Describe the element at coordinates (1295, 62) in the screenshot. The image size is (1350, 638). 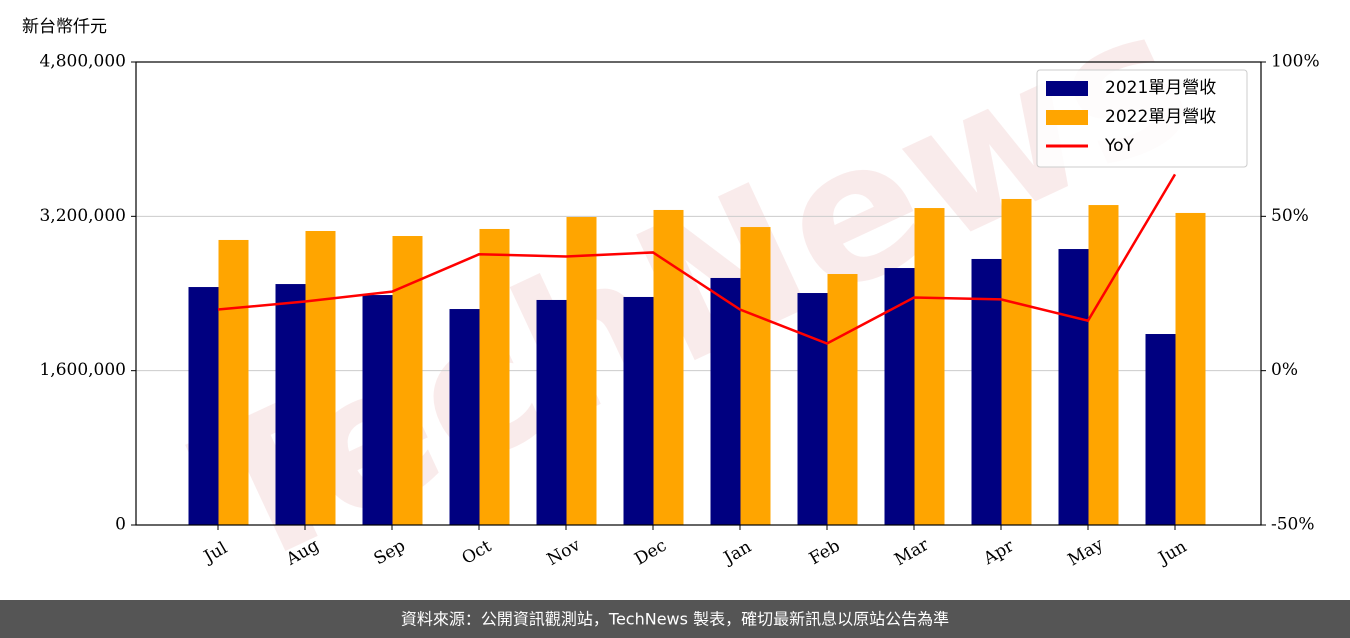
I see `y2-tick-label: 100%` at that location.